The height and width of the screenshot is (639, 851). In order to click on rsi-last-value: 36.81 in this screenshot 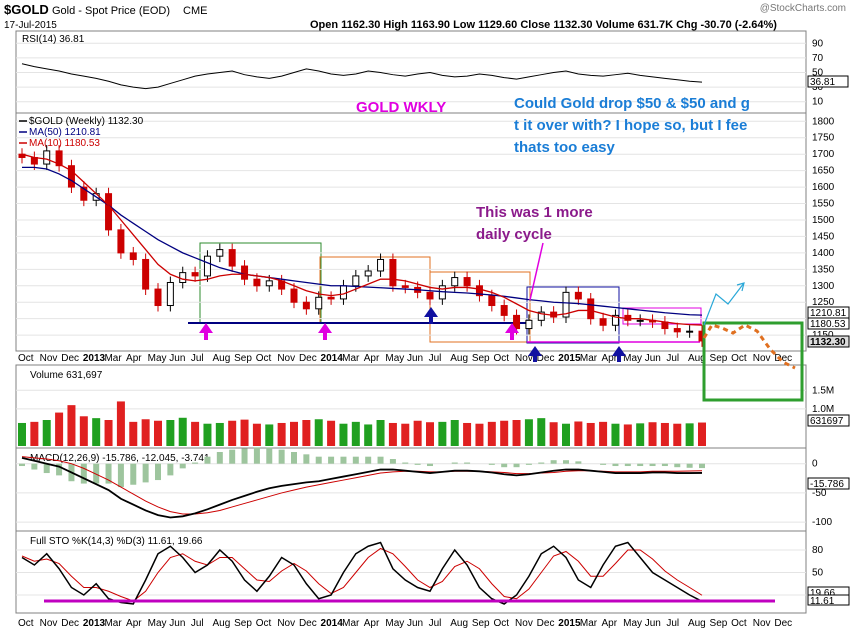, I will do `click(822, 82)`.